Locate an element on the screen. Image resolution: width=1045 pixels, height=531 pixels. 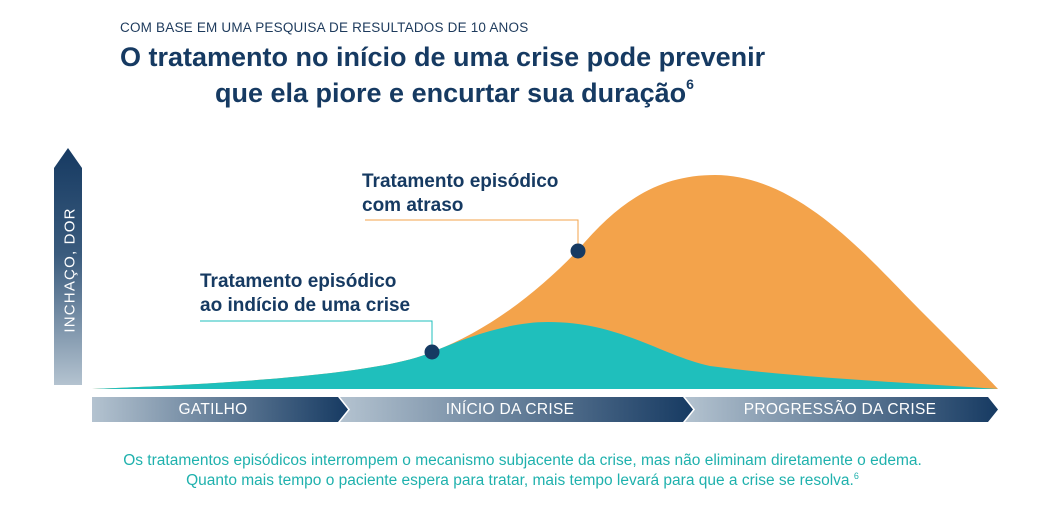
callout-delayed-line-1: Tratamento episódico is located at coordinates (460, 181).